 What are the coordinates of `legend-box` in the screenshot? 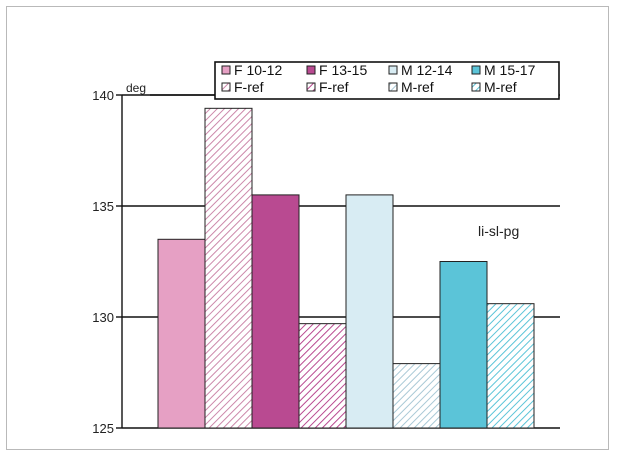 It's located at (387, 80).